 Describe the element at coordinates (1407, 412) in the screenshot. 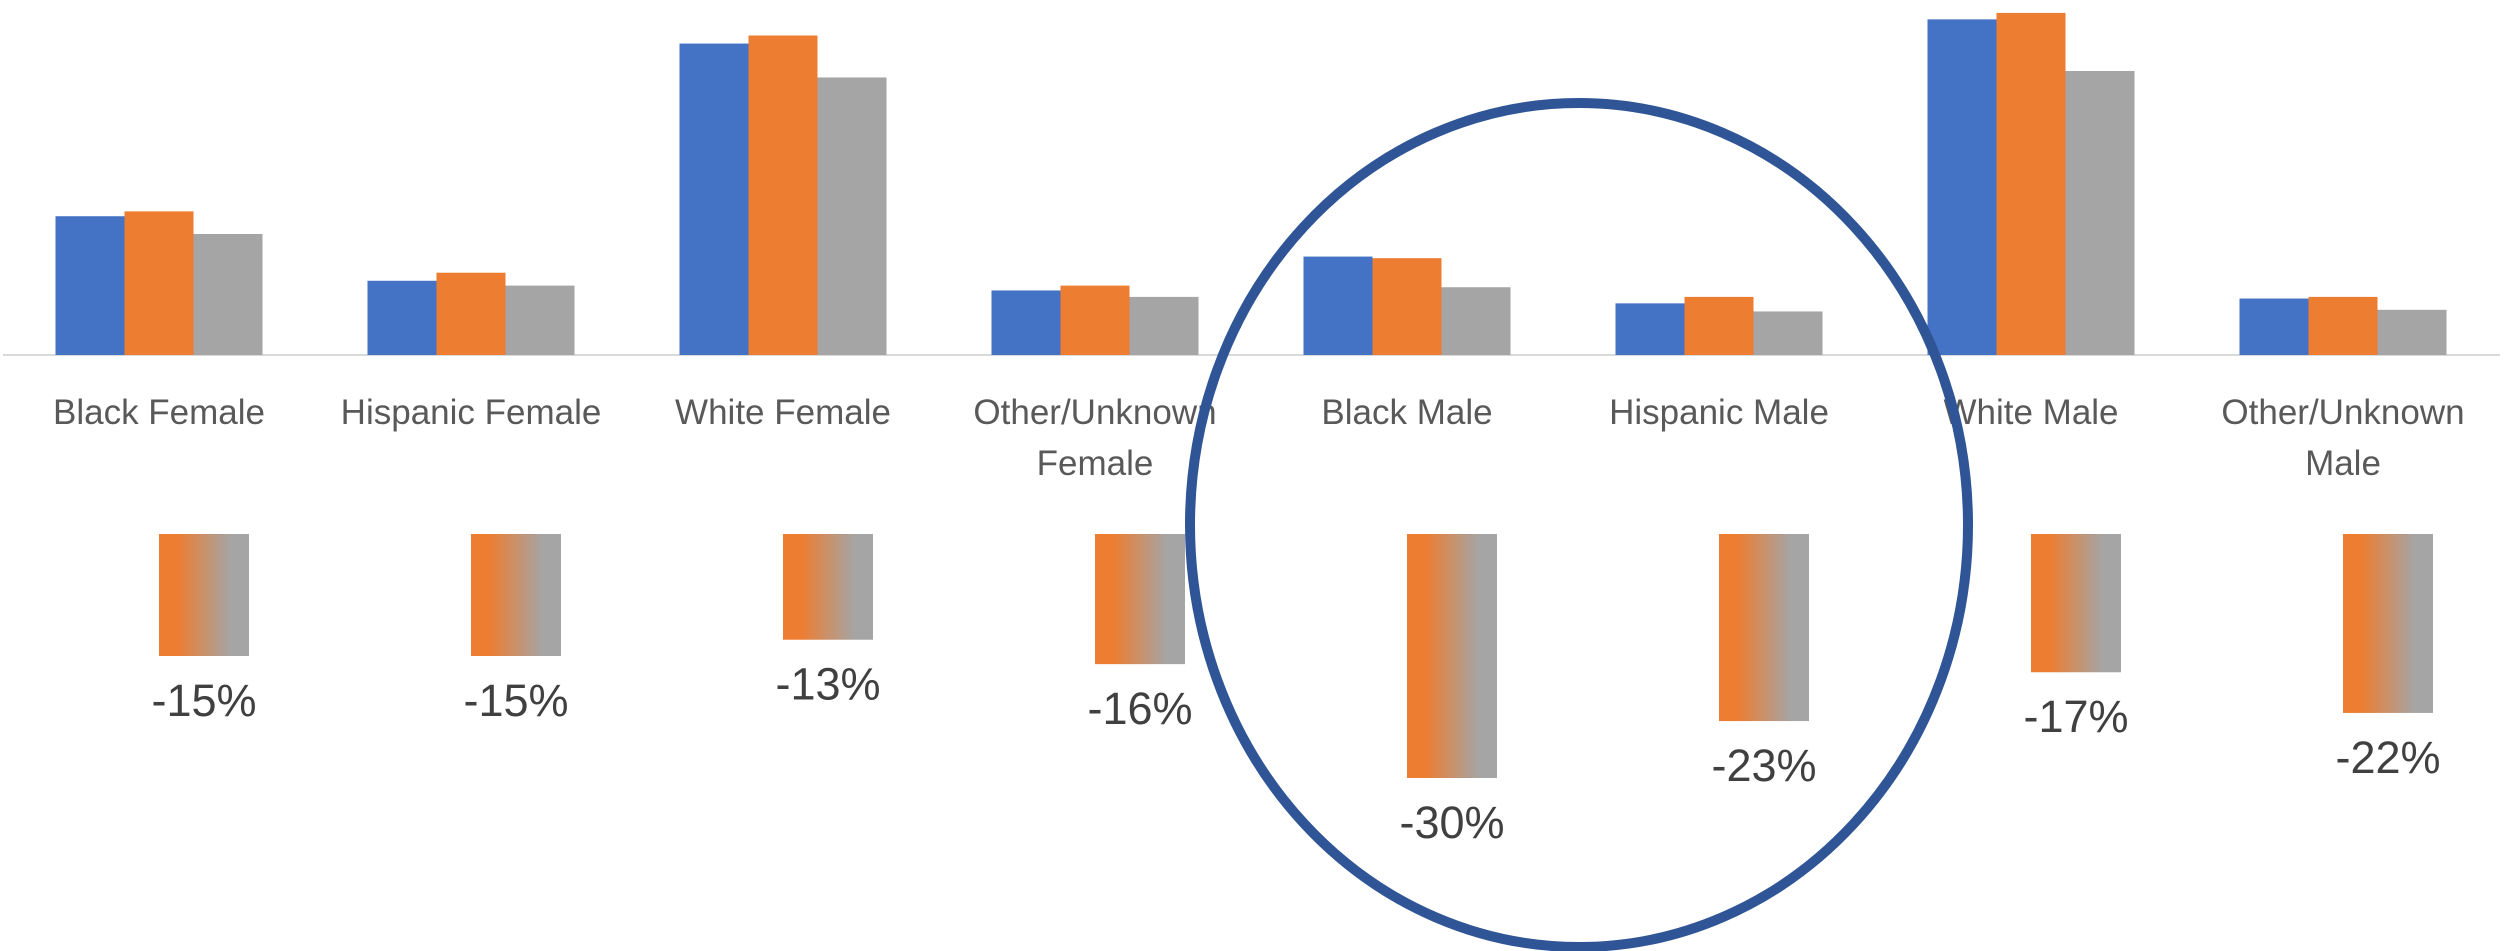

I see `x-tick-label: Black Male` at that location.